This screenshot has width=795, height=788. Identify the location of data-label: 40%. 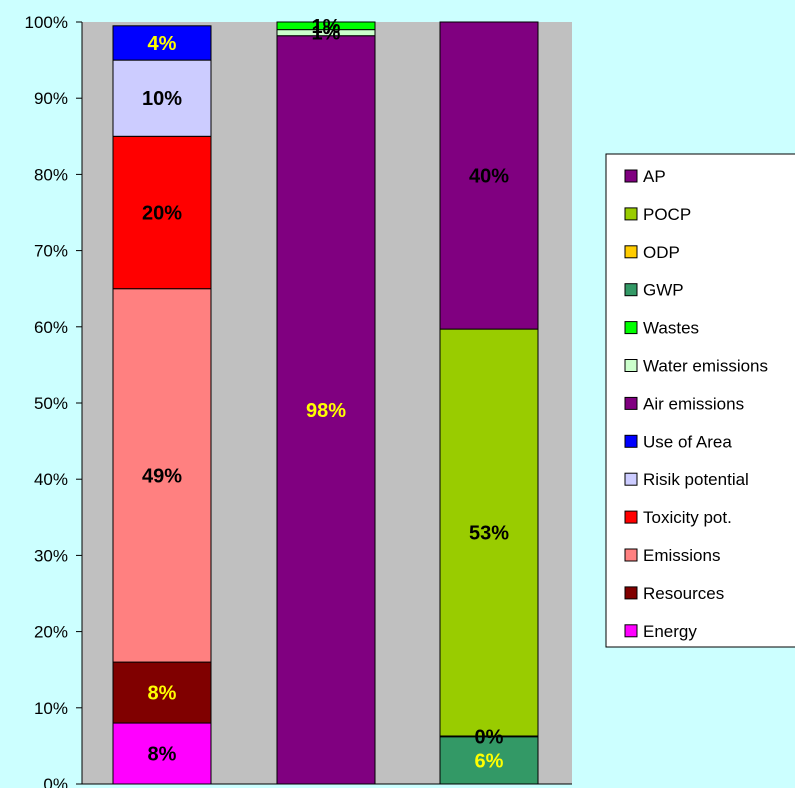
(489, 177).